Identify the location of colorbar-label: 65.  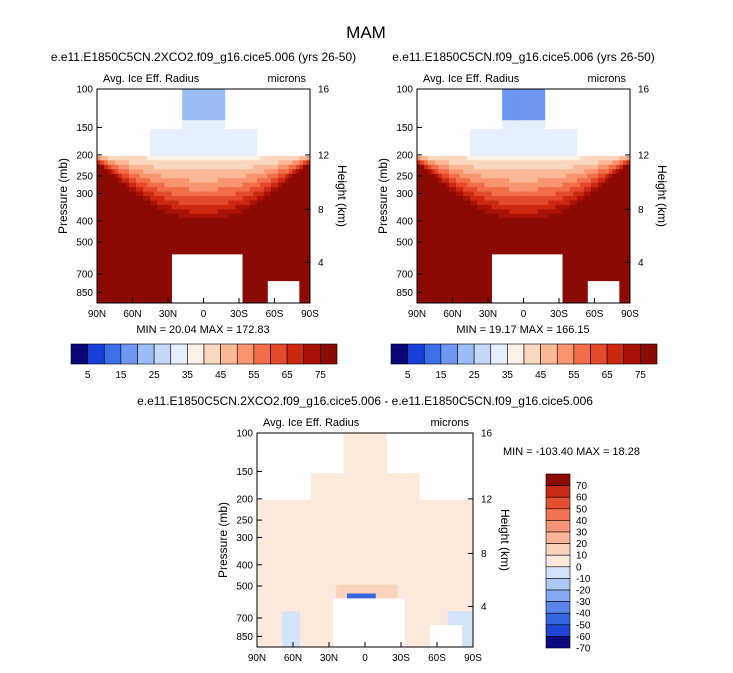
(608, 375).